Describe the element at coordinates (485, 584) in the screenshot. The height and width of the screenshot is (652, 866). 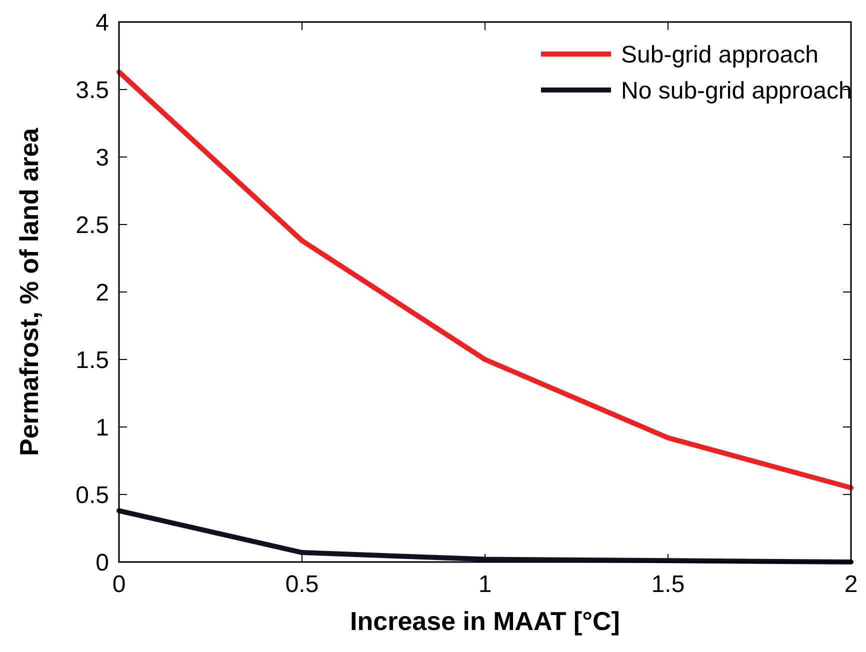
I see `x-tick-label: 1` at that location.